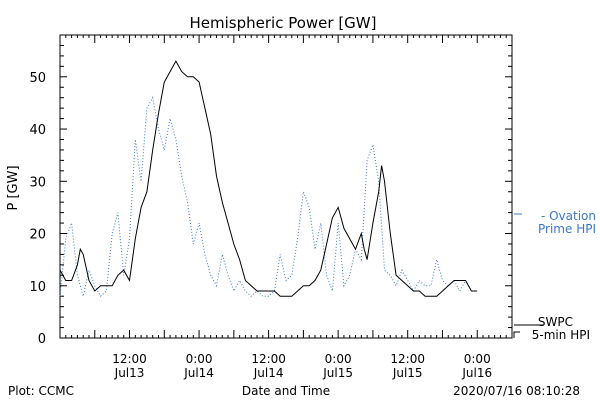  I want to click on plot-credit: Plot: CCMC, so click(41, 391).